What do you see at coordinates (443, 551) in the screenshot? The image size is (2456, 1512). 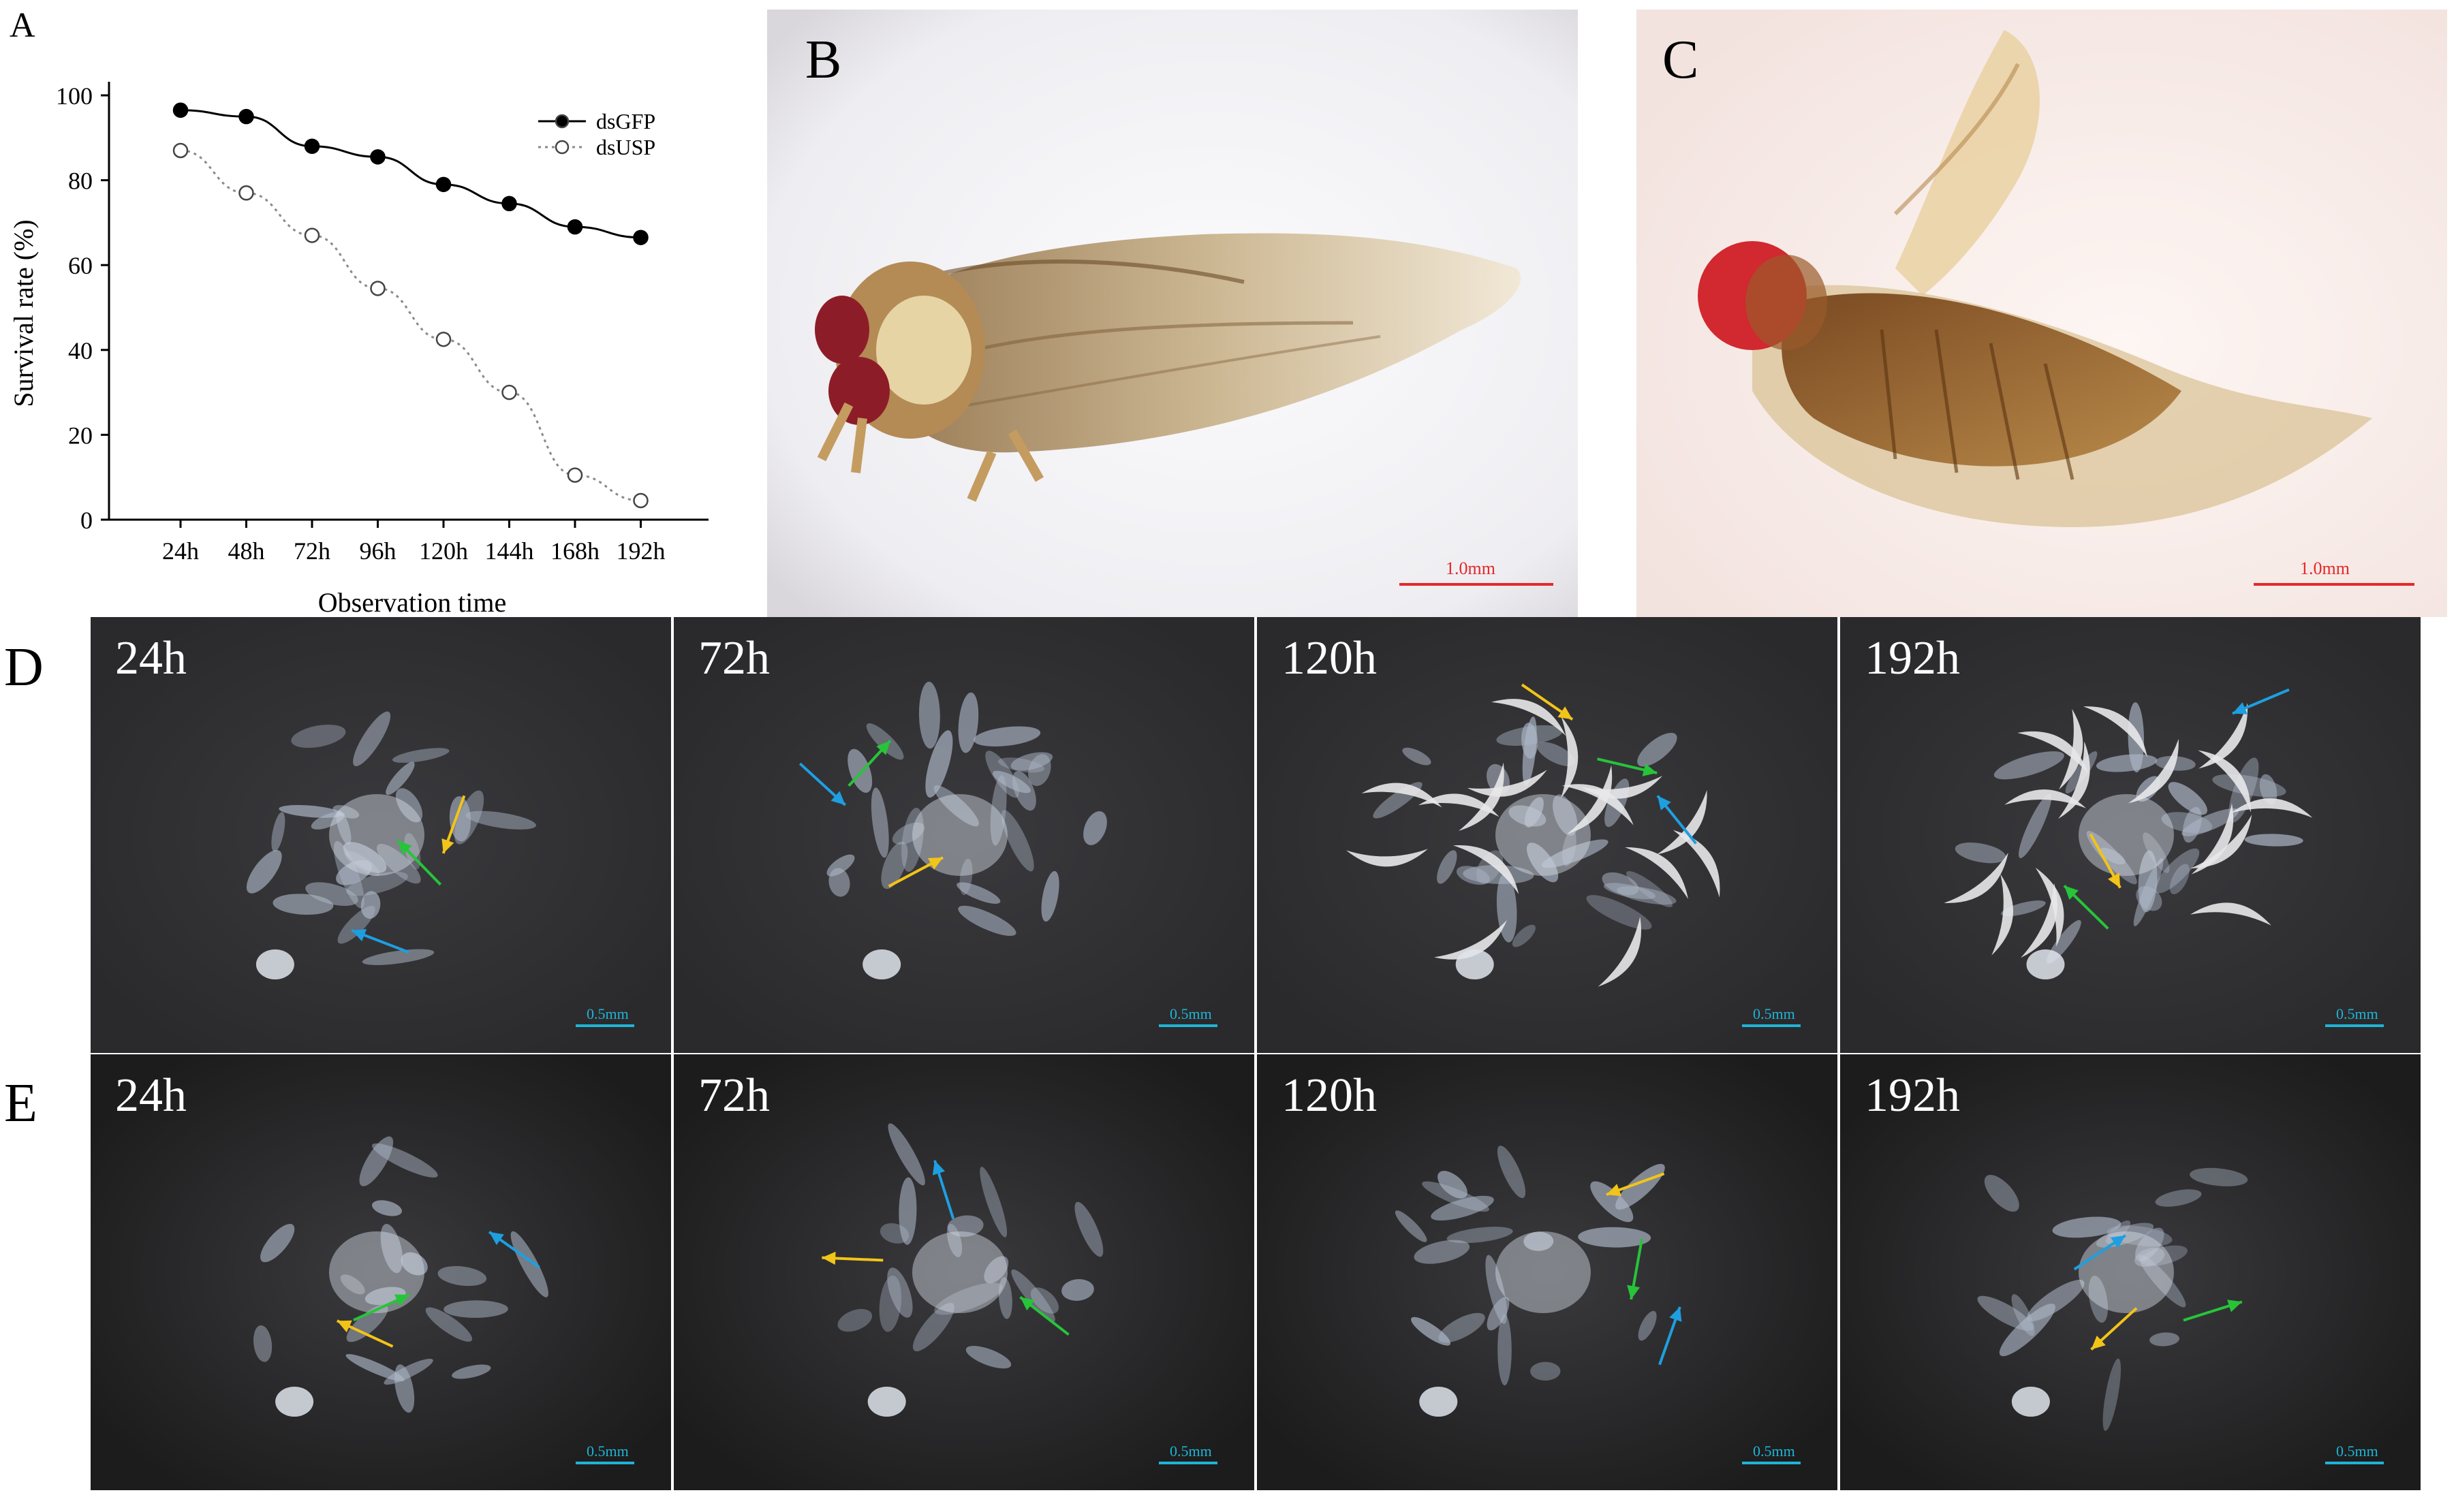 I see `x-tick-label: 120h` at bounding box center [443, 551].